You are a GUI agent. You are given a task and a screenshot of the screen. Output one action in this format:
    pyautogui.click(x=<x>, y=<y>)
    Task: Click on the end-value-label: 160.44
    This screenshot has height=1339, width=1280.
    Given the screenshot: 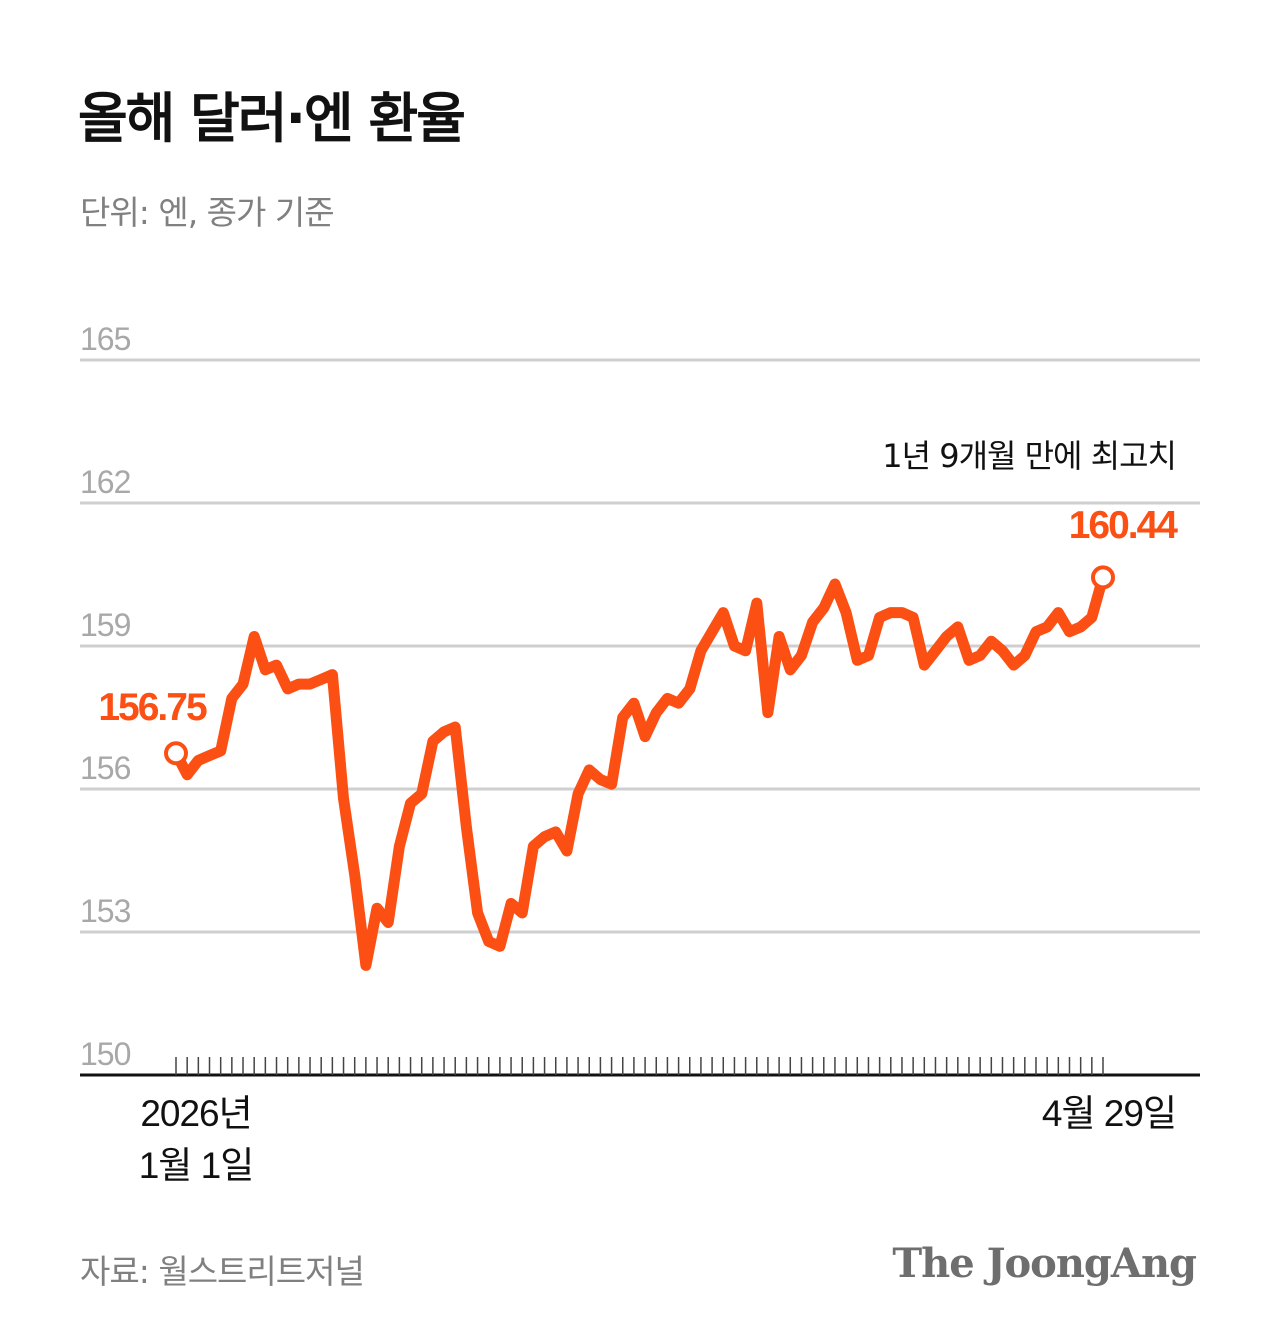 What is the action you would take?
    pyautogui.click(x=1124, y=525)
    